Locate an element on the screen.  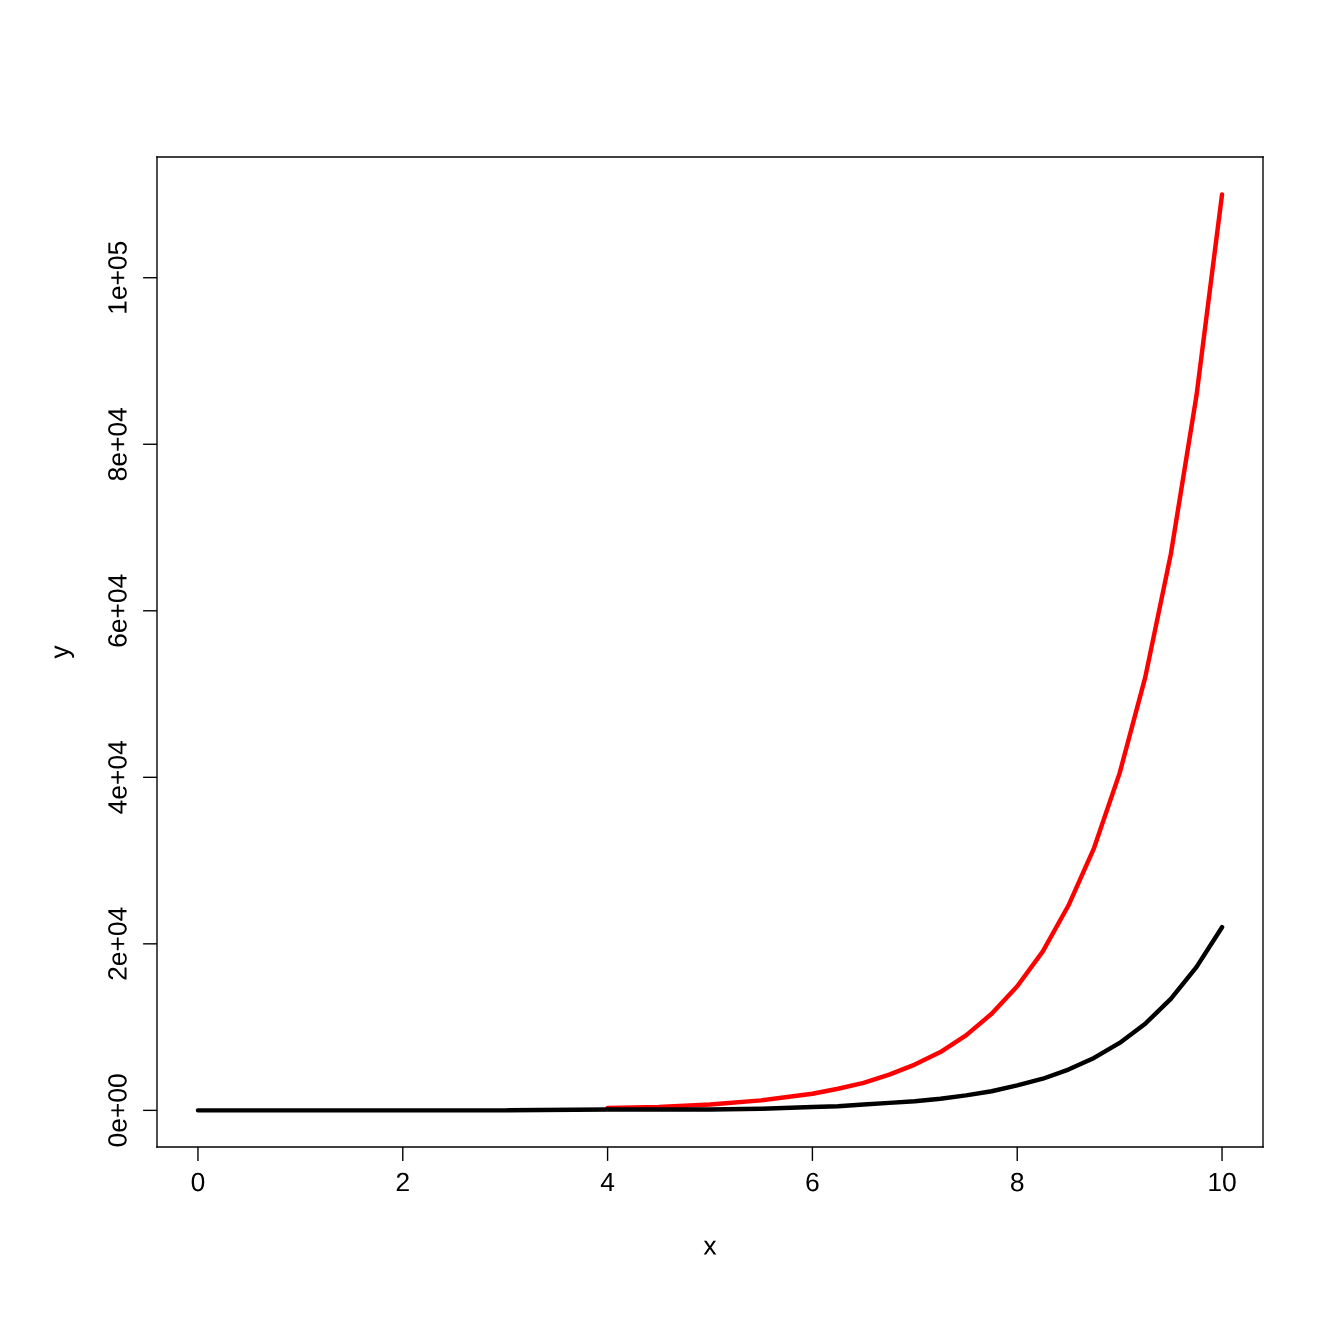
x-tick-label: 8 is located at coordinates (1017, 1182).